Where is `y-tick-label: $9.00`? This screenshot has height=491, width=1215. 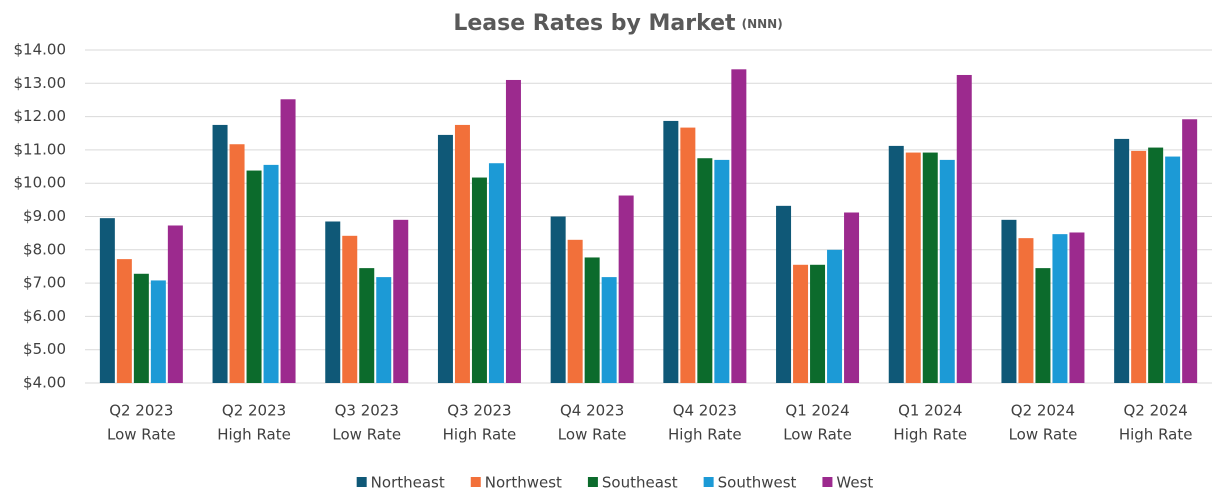
y-tick-label: $9.00 is located at coordinates (44, 216).